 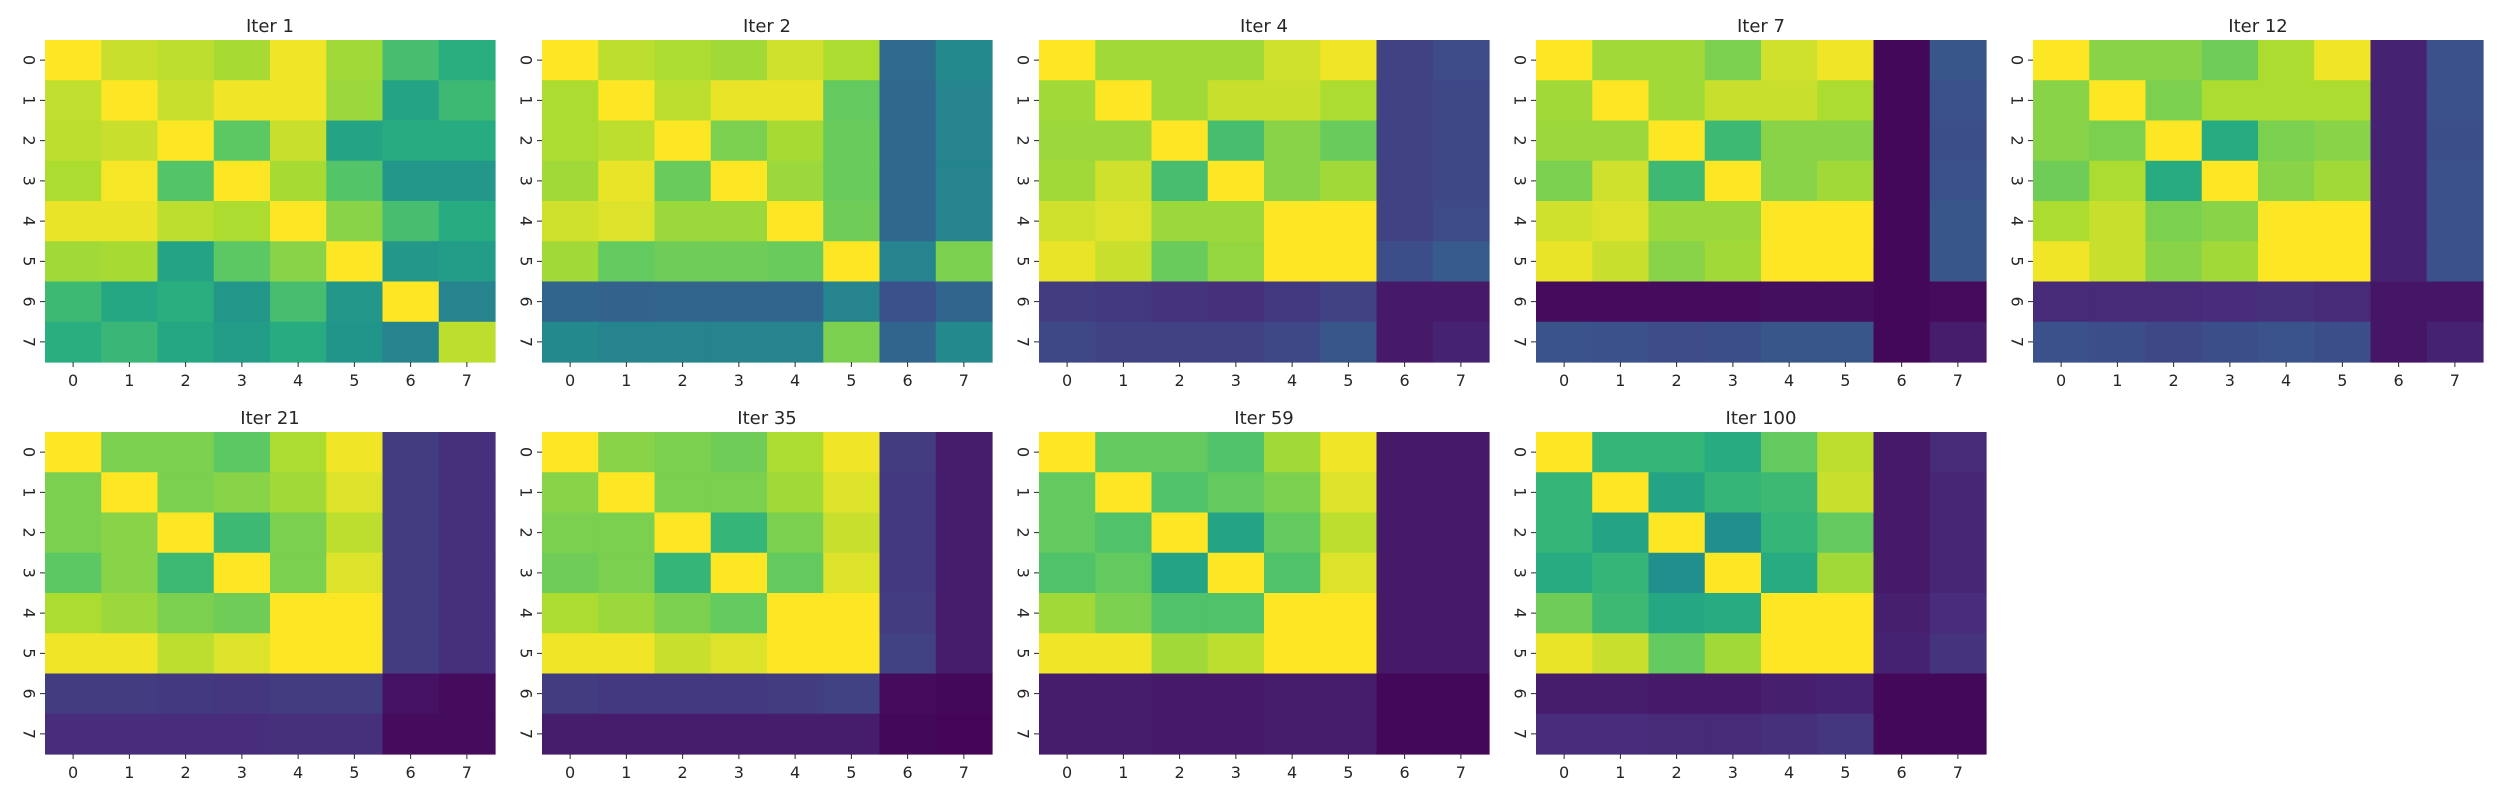 What do you see at coordinates (767, 26) in the screenshot?
I see `panel-title: Iter 2` at bounding box center [767, 26].